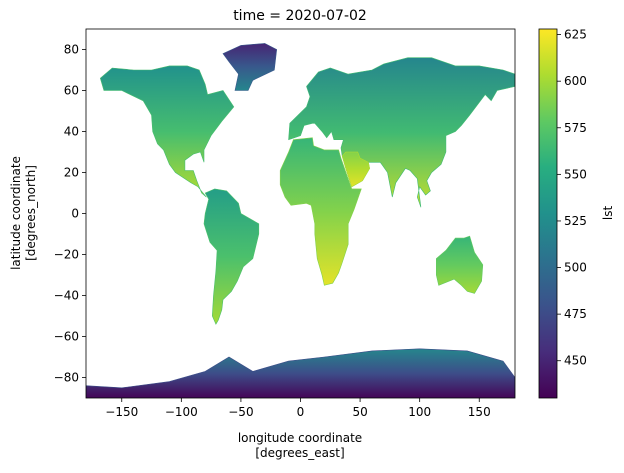 Image resolution: width=624 pixels, height=473 pixels. What do you see at coordinates (575, 174) in the screenshot?
I see `colorbar-tick-label: 550` at bounding box center [575, 174].